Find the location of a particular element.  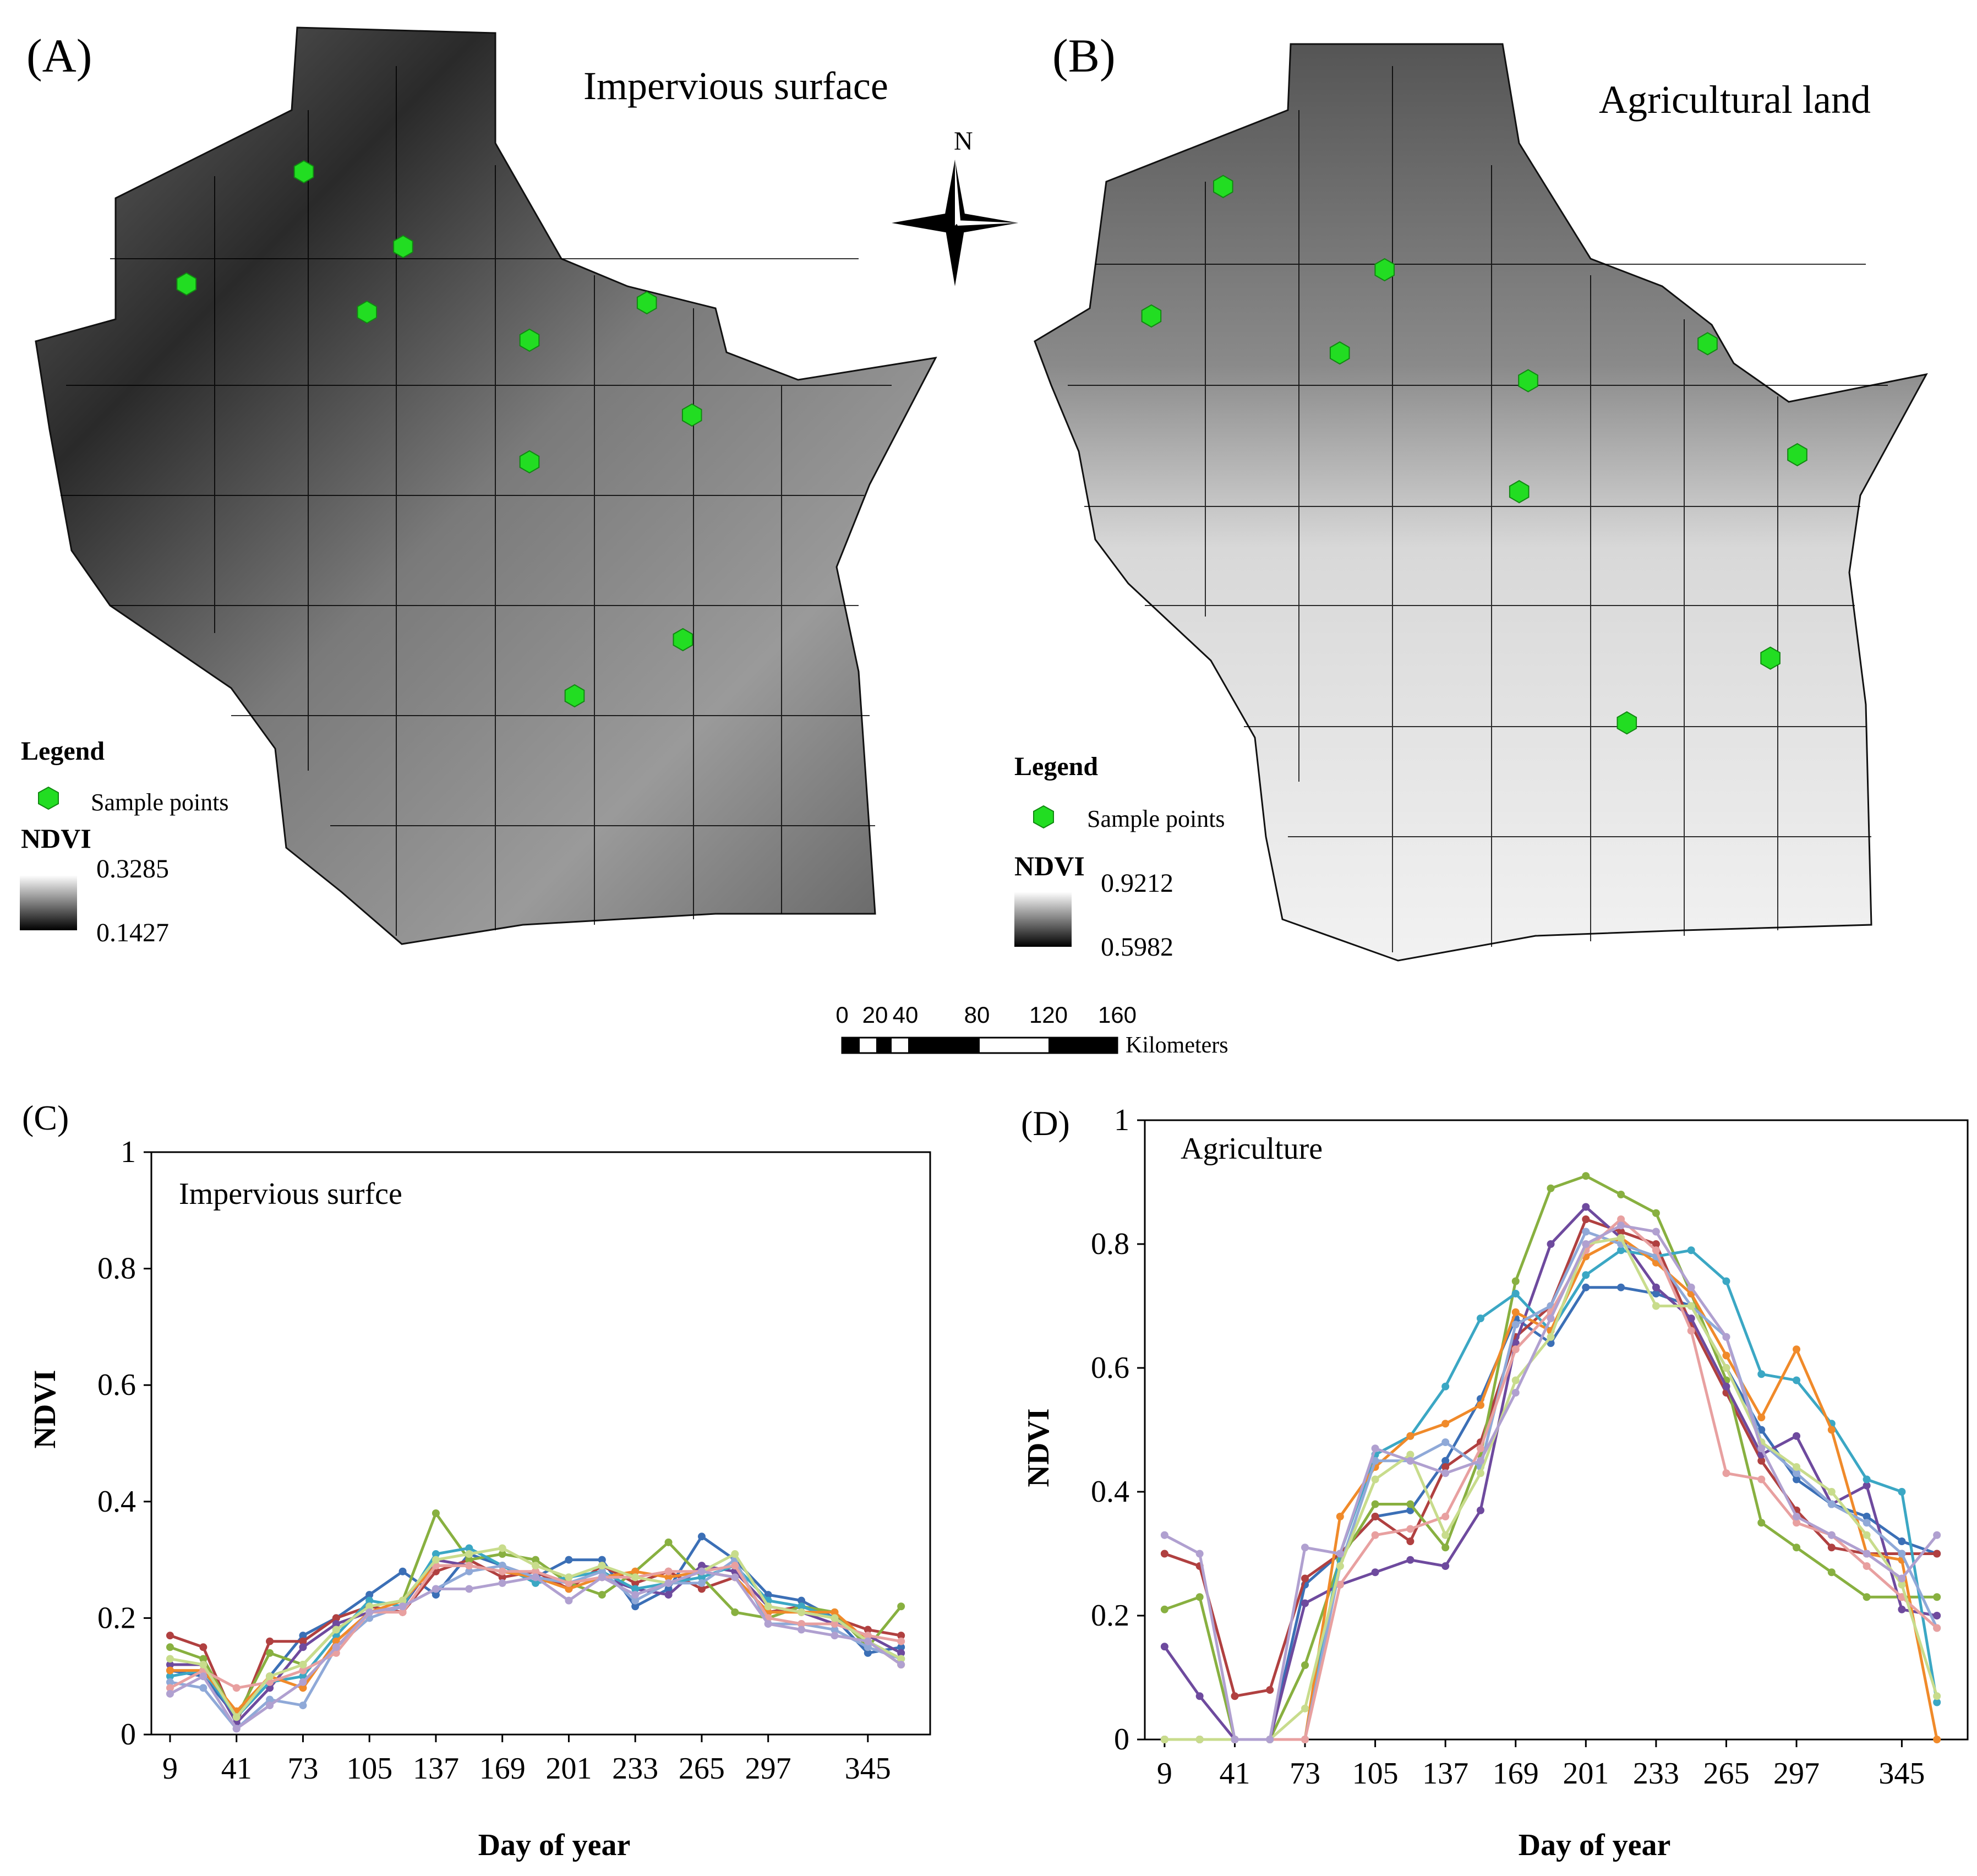

panel-a-label: (A) is located at coordinates (59, 55).